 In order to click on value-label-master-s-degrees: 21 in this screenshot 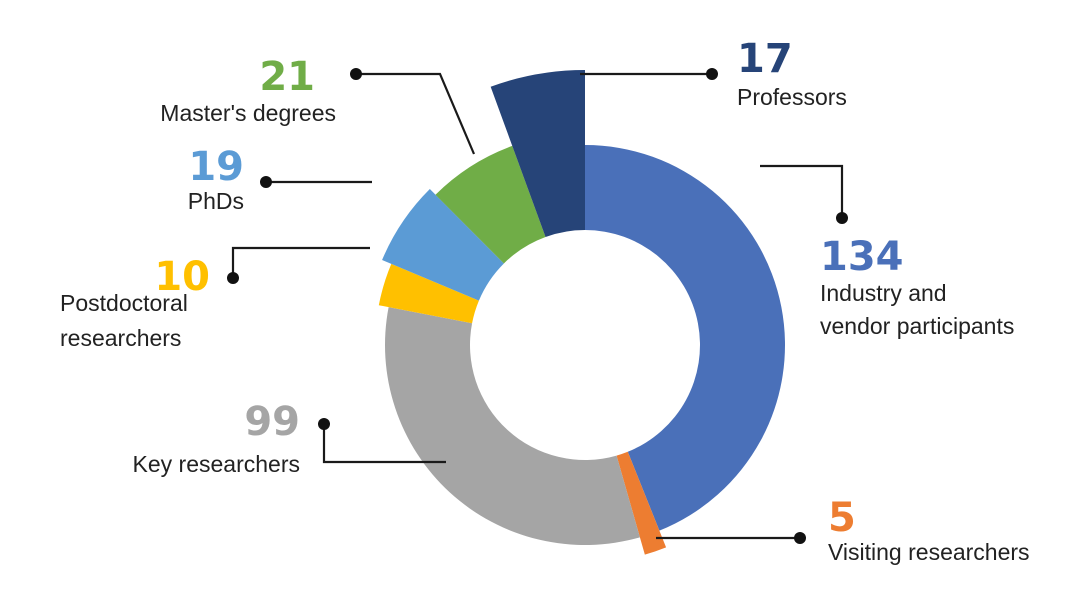, I will do `click(287, 77)`.